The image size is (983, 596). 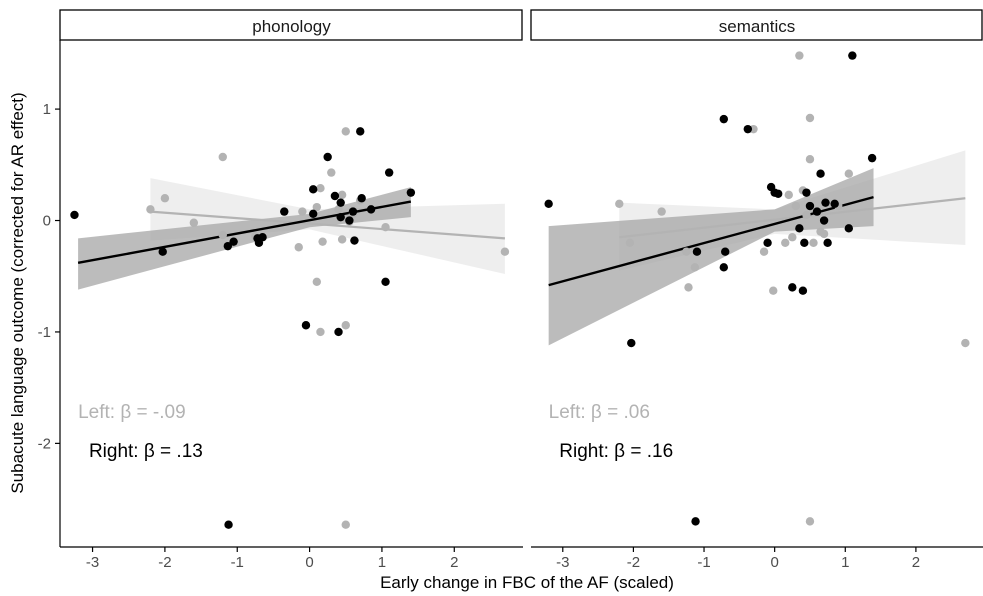 I want to click on facet-strip-label: phonology, so click(x=291, y=26).